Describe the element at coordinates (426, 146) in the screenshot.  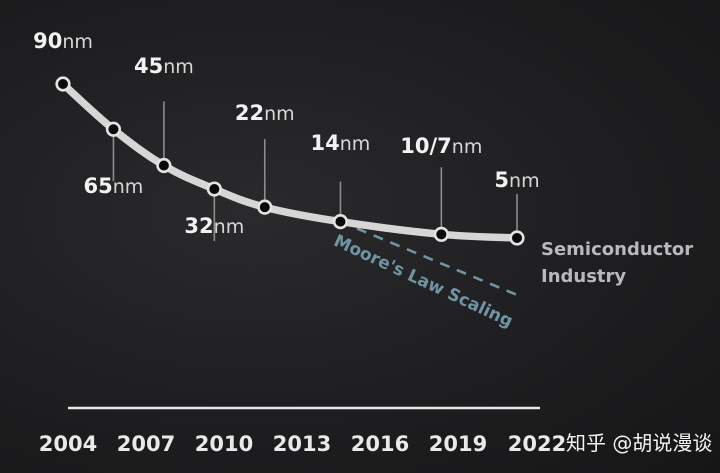
I see `node-label-value: 10/7` at that location.